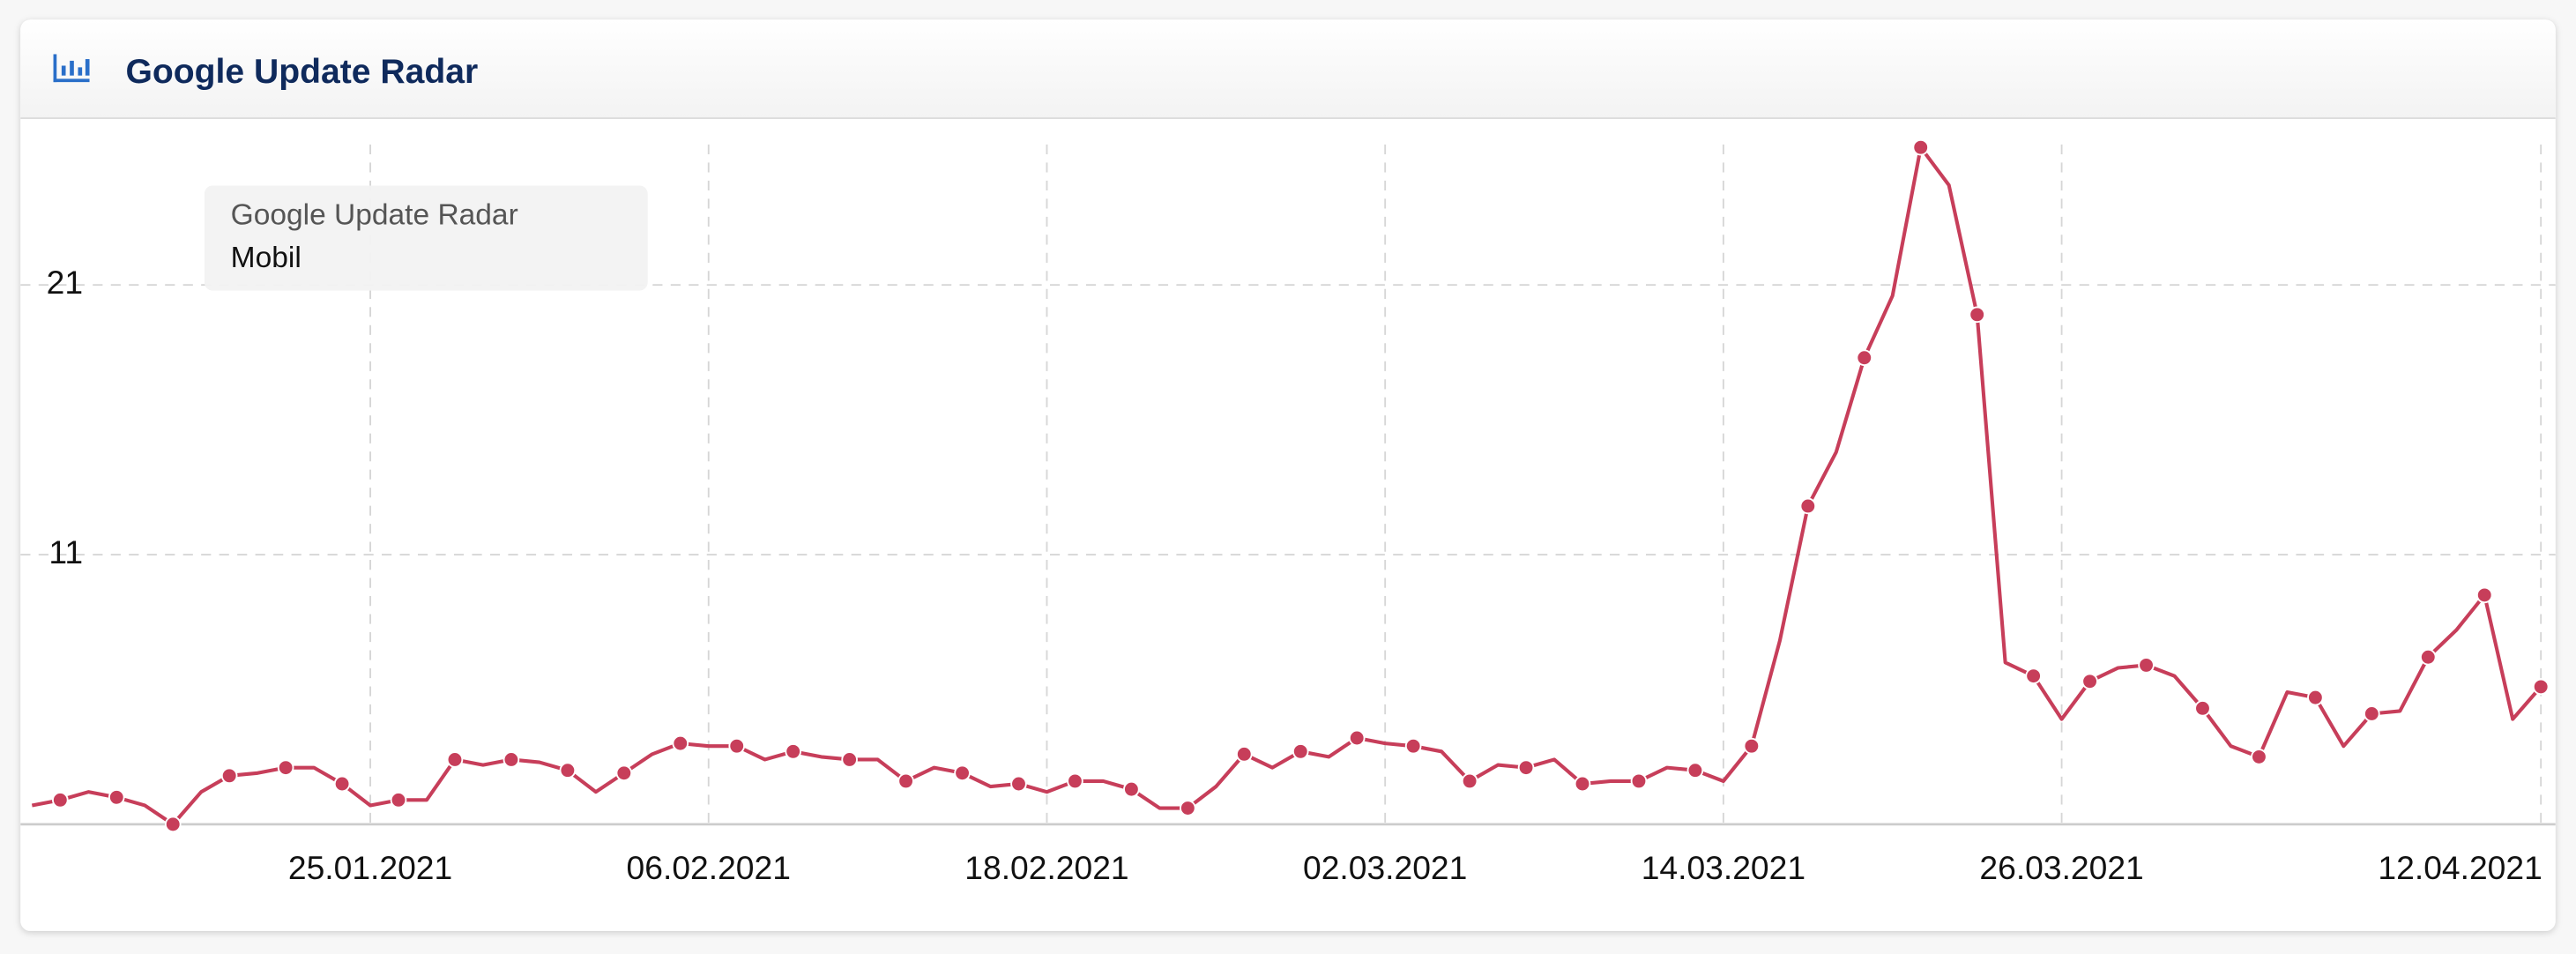 The height and width of the screenshot is (954, 2576). I want to click on x-tick-label: 06.02.2021, so click(709, 867).